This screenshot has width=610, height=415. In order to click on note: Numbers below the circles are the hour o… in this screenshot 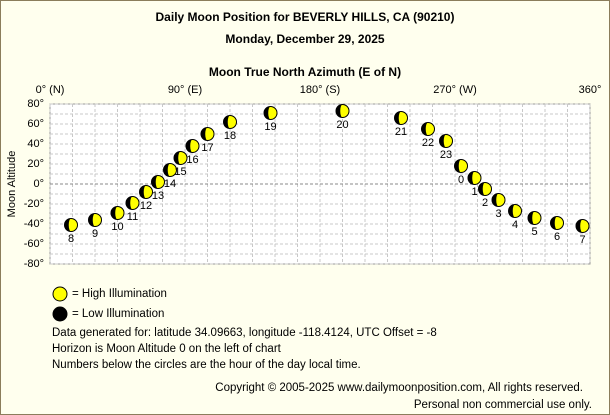, I will do `click(206, 365)`.